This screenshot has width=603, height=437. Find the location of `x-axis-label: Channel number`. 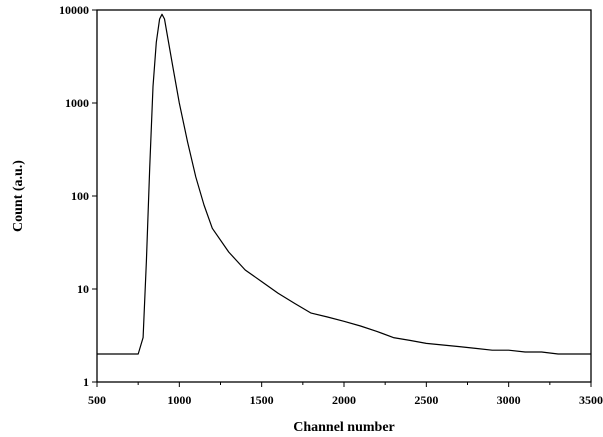

x-axis-label: Channel number is located at coordinates (344, 427).